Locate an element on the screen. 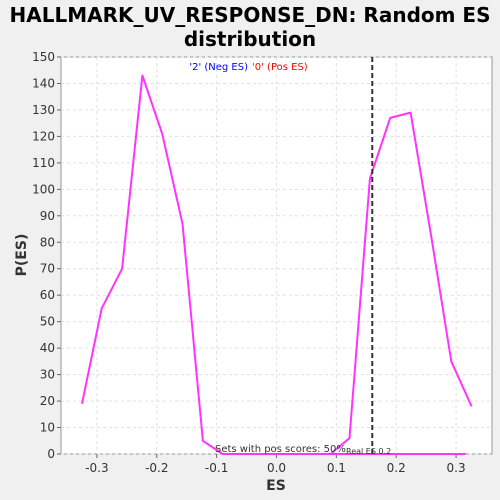 The image size is (500, 500). x-tick-label: -0.2 is located at coordinates (156, 468).